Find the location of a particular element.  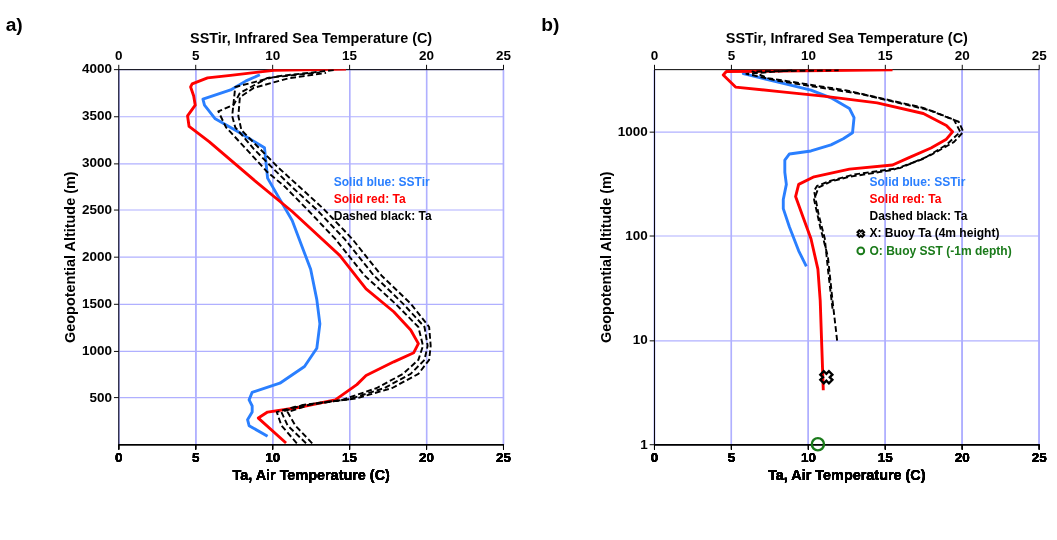

y-tick-label: 2000 is located at coordinates (97, 257).